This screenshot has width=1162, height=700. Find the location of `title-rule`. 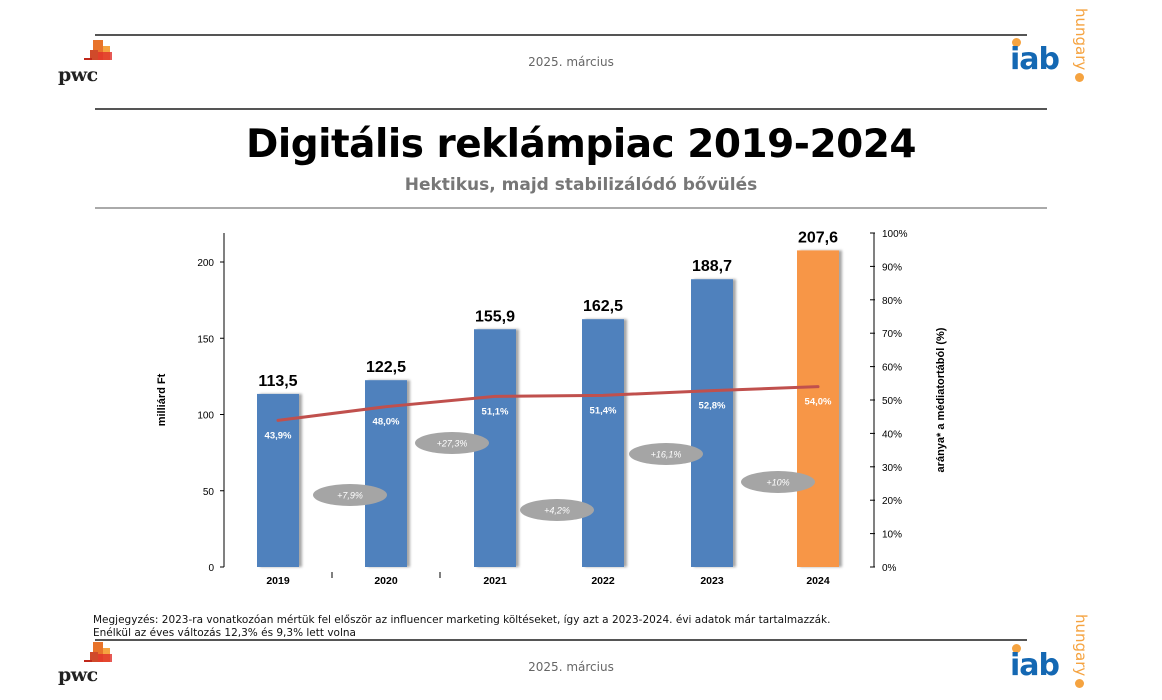

title-rule is located at coordinates (571, 208).